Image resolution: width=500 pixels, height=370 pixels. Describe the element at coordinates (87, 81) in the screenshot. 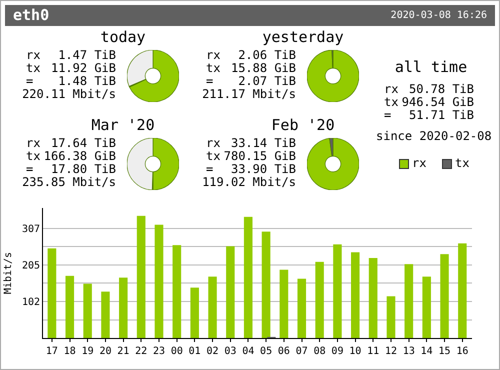

I see `text: 1.48 TiB` at that location.